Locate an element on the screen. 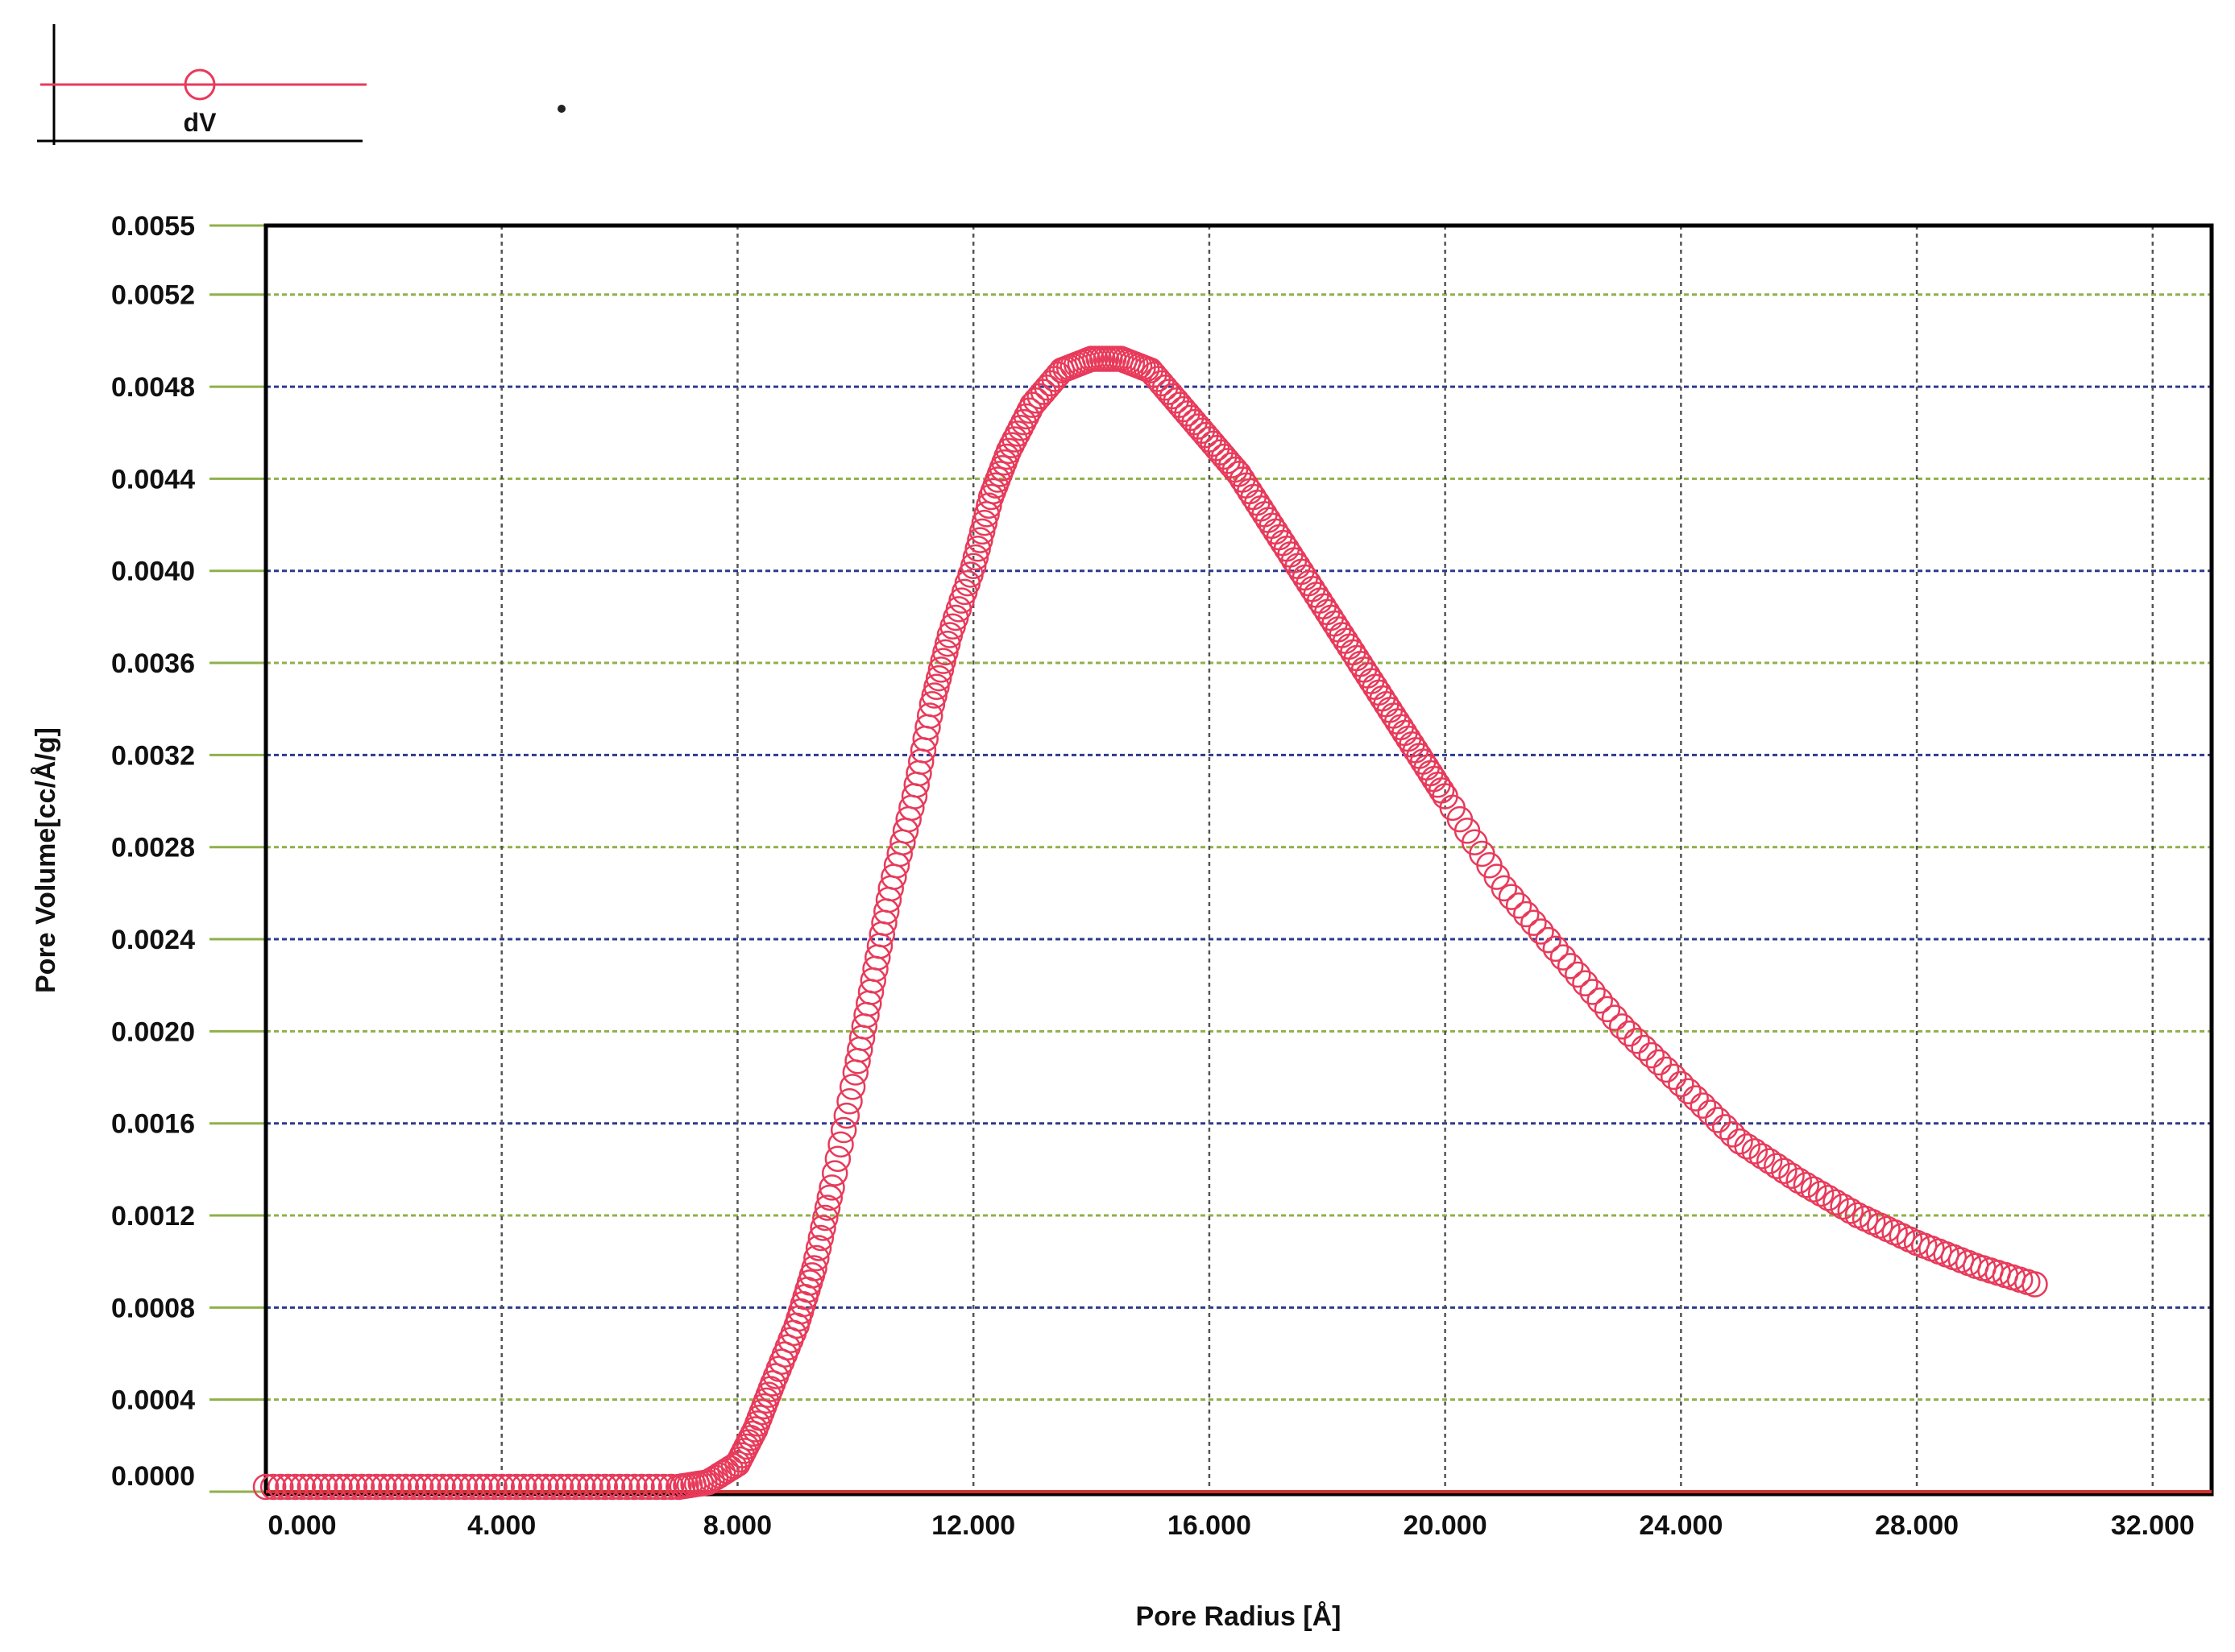  x-tick-label: 20.000 is located at coordinates (1445, 1525).